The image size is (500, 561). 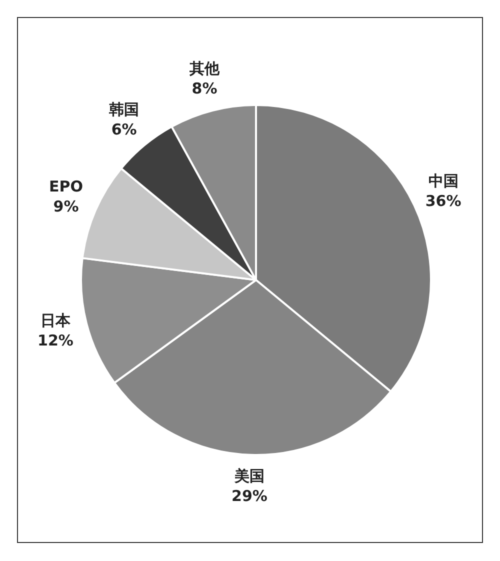 I want to click on slice-label: 其他, so click(x=204, y=68).